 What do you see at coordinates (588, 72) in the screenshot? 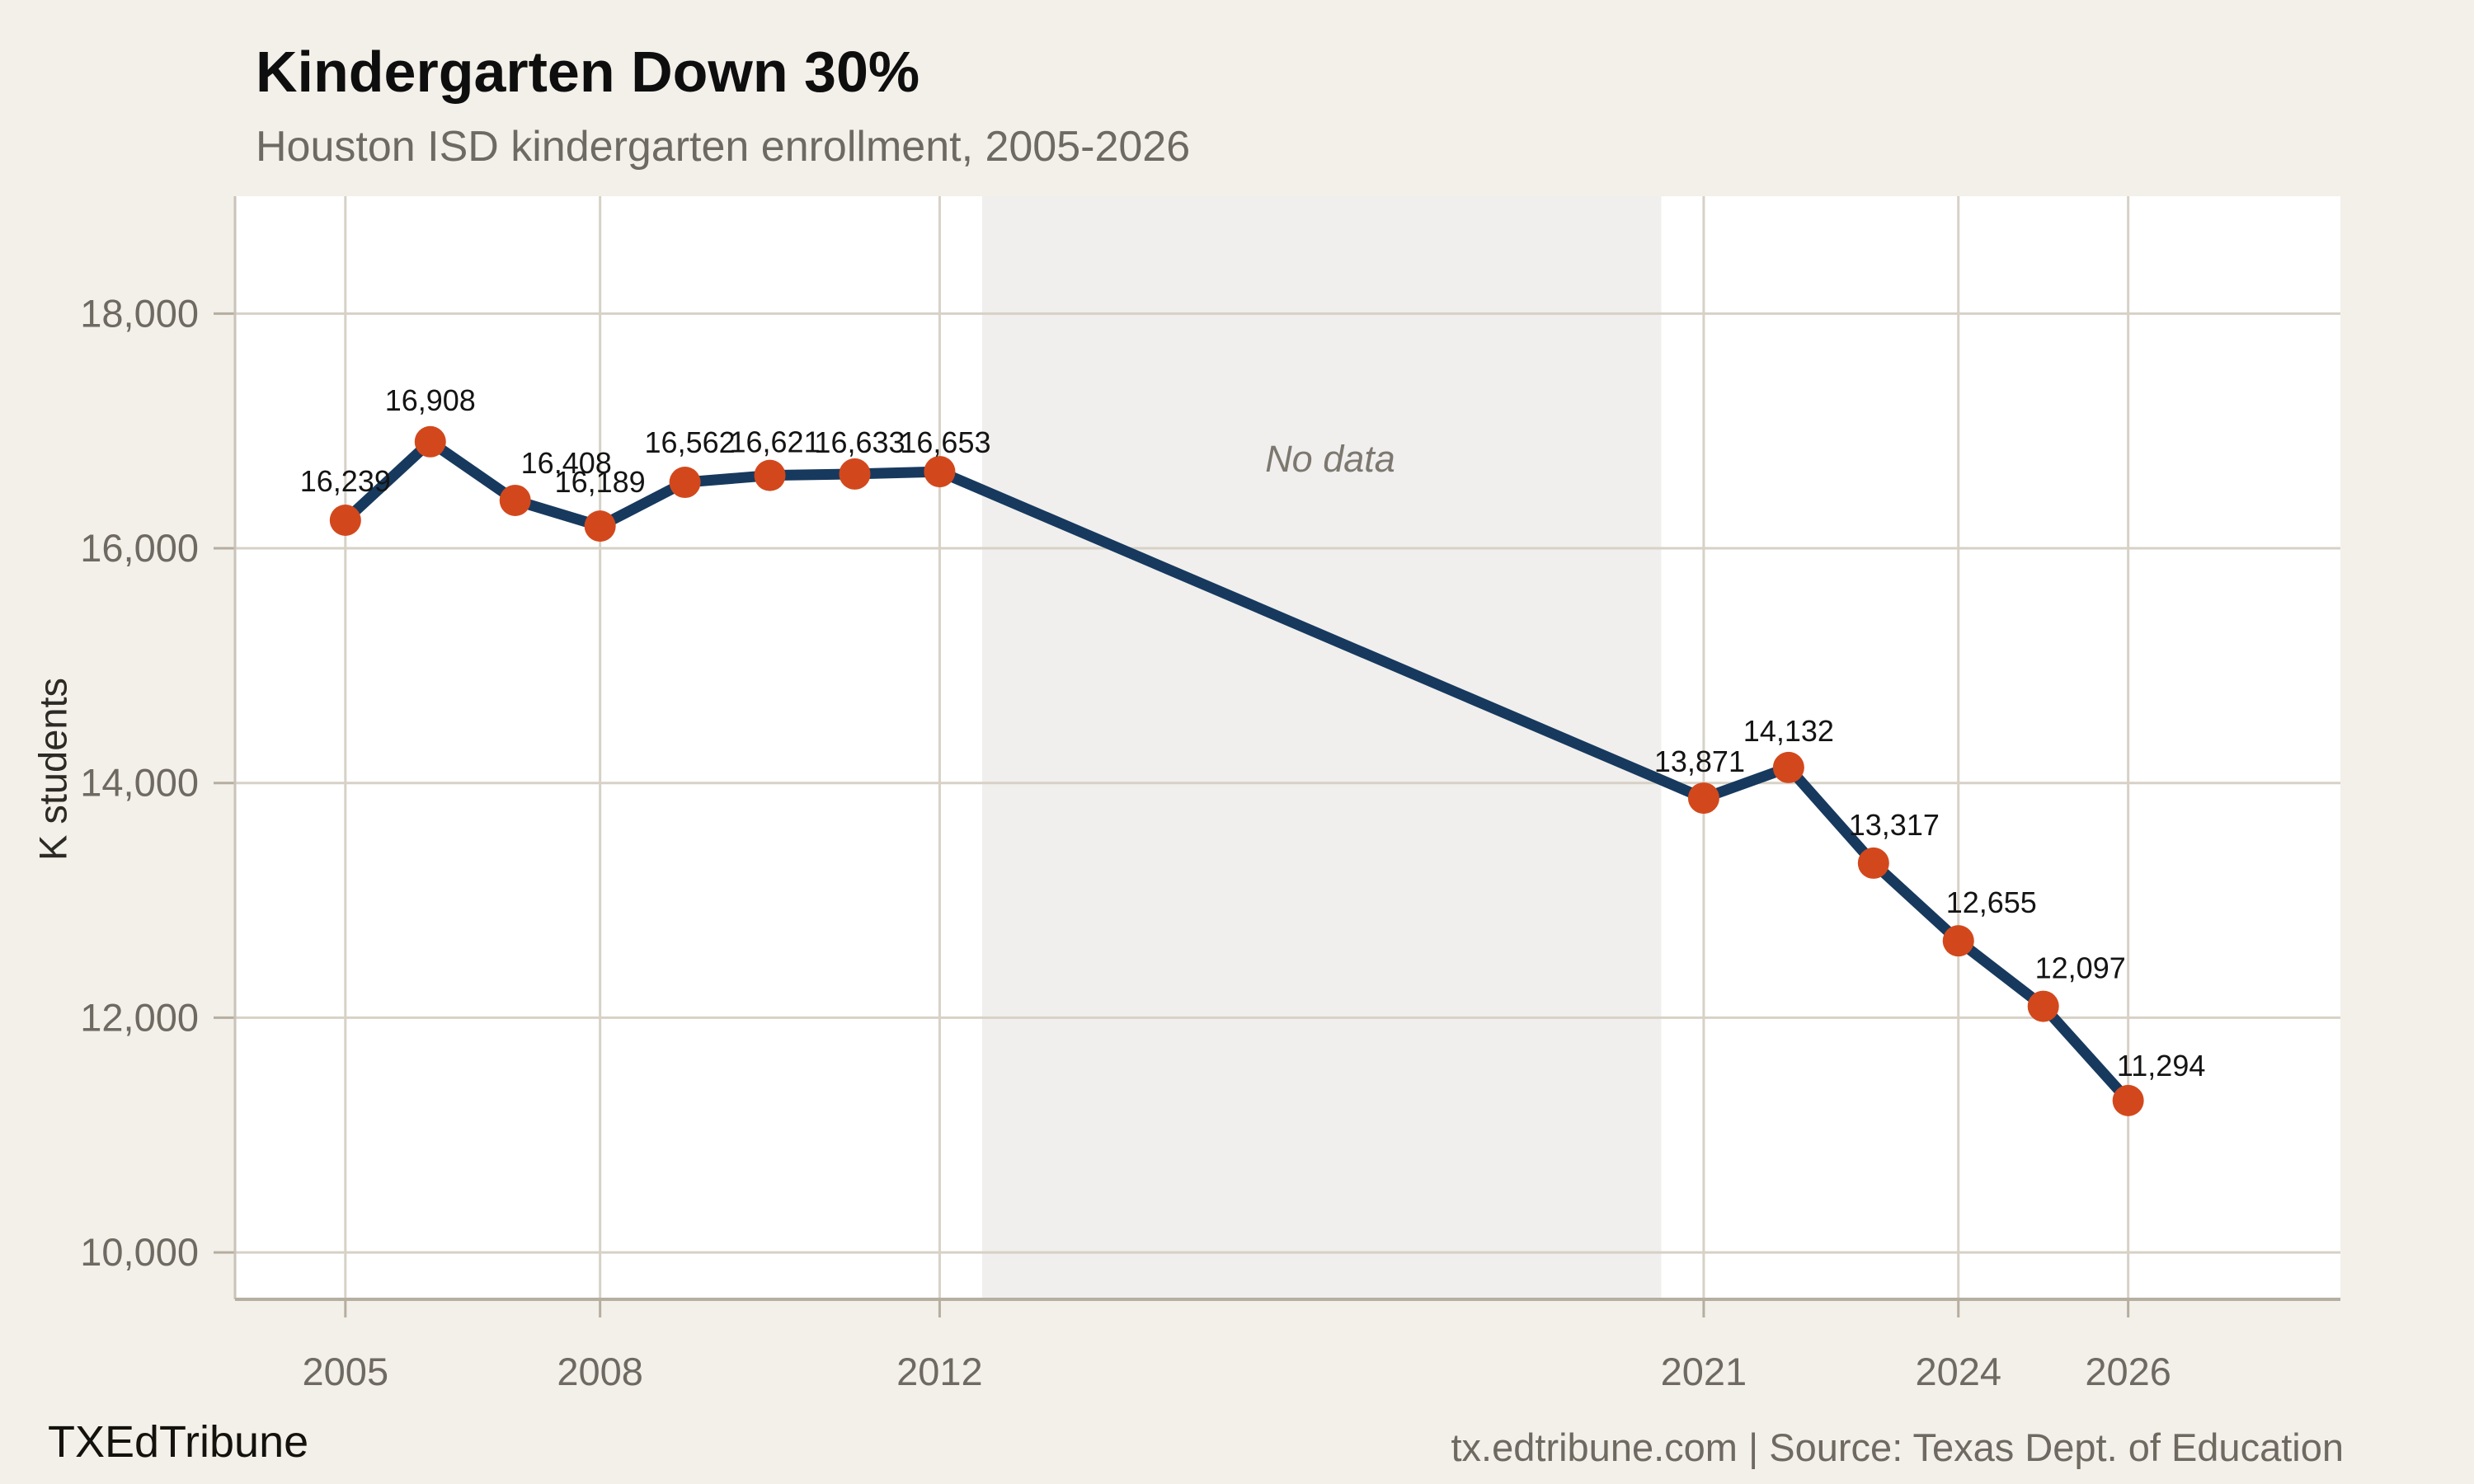
I see `chart-title: Kindergarten Down 30%` at bounding box center [588, 72].